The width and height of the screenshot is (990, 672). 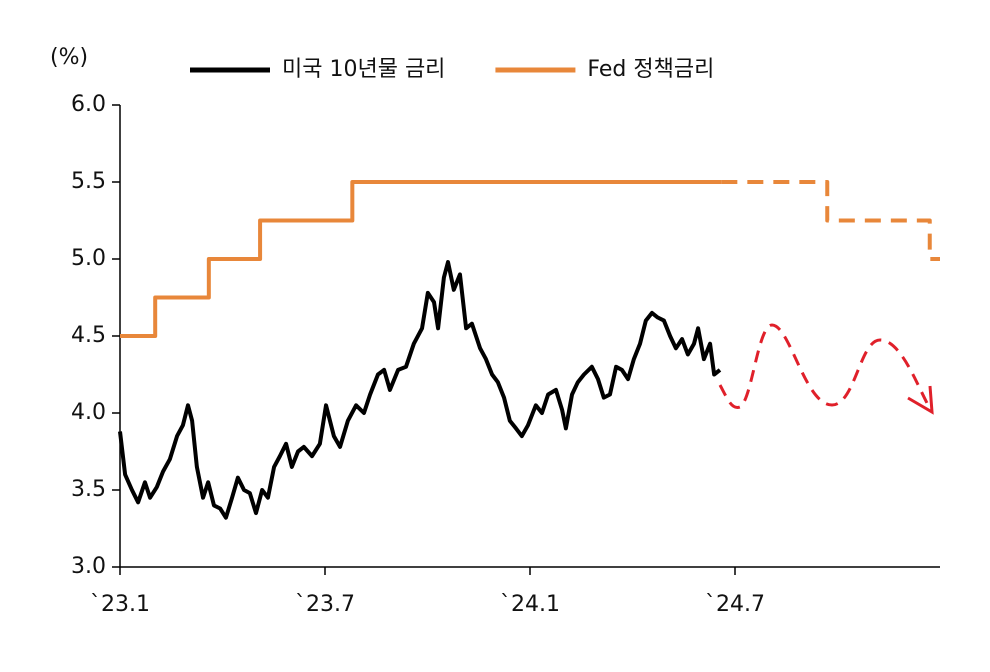 What do you see at coordinates (69, 57) in the screenshot?
I see `y-axis-label: (%)` at bounding box center [69, 57].